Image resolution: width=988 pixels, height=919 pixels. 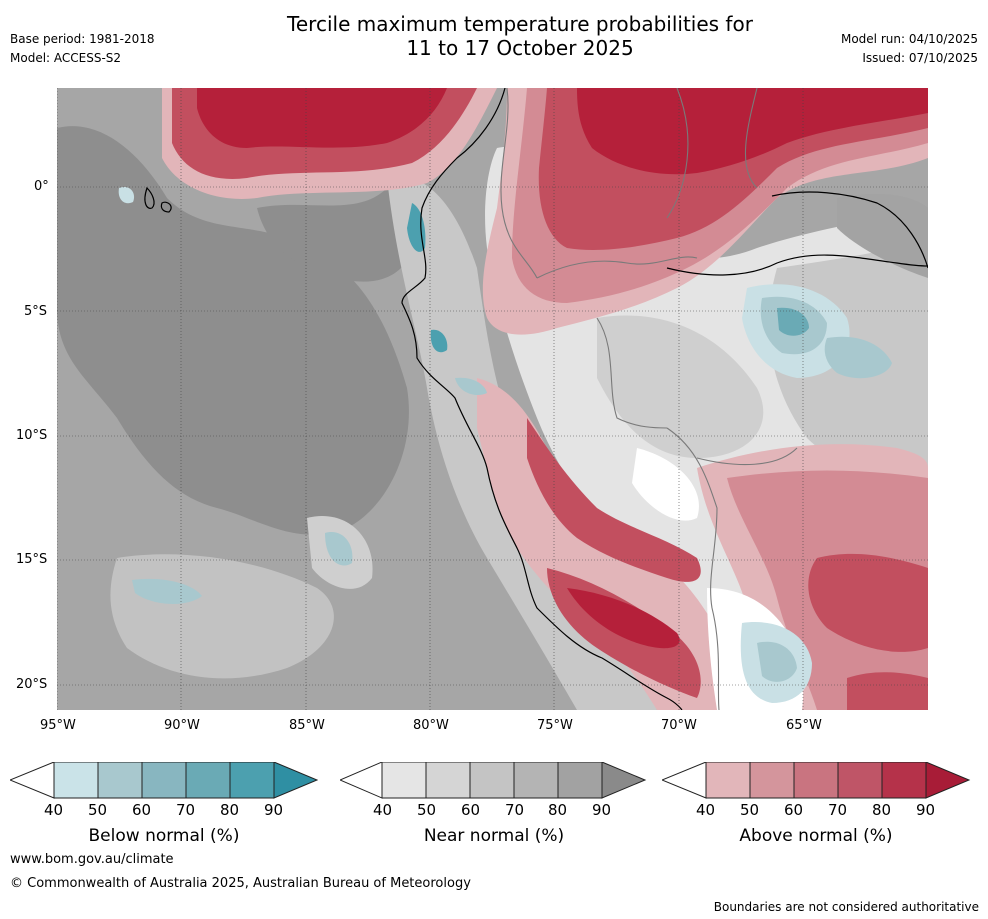 What do you see at coordinates (431, 725) in the screenshot?
I see `lon-tick-80w: 80°W` at bounding box center [431, 725].